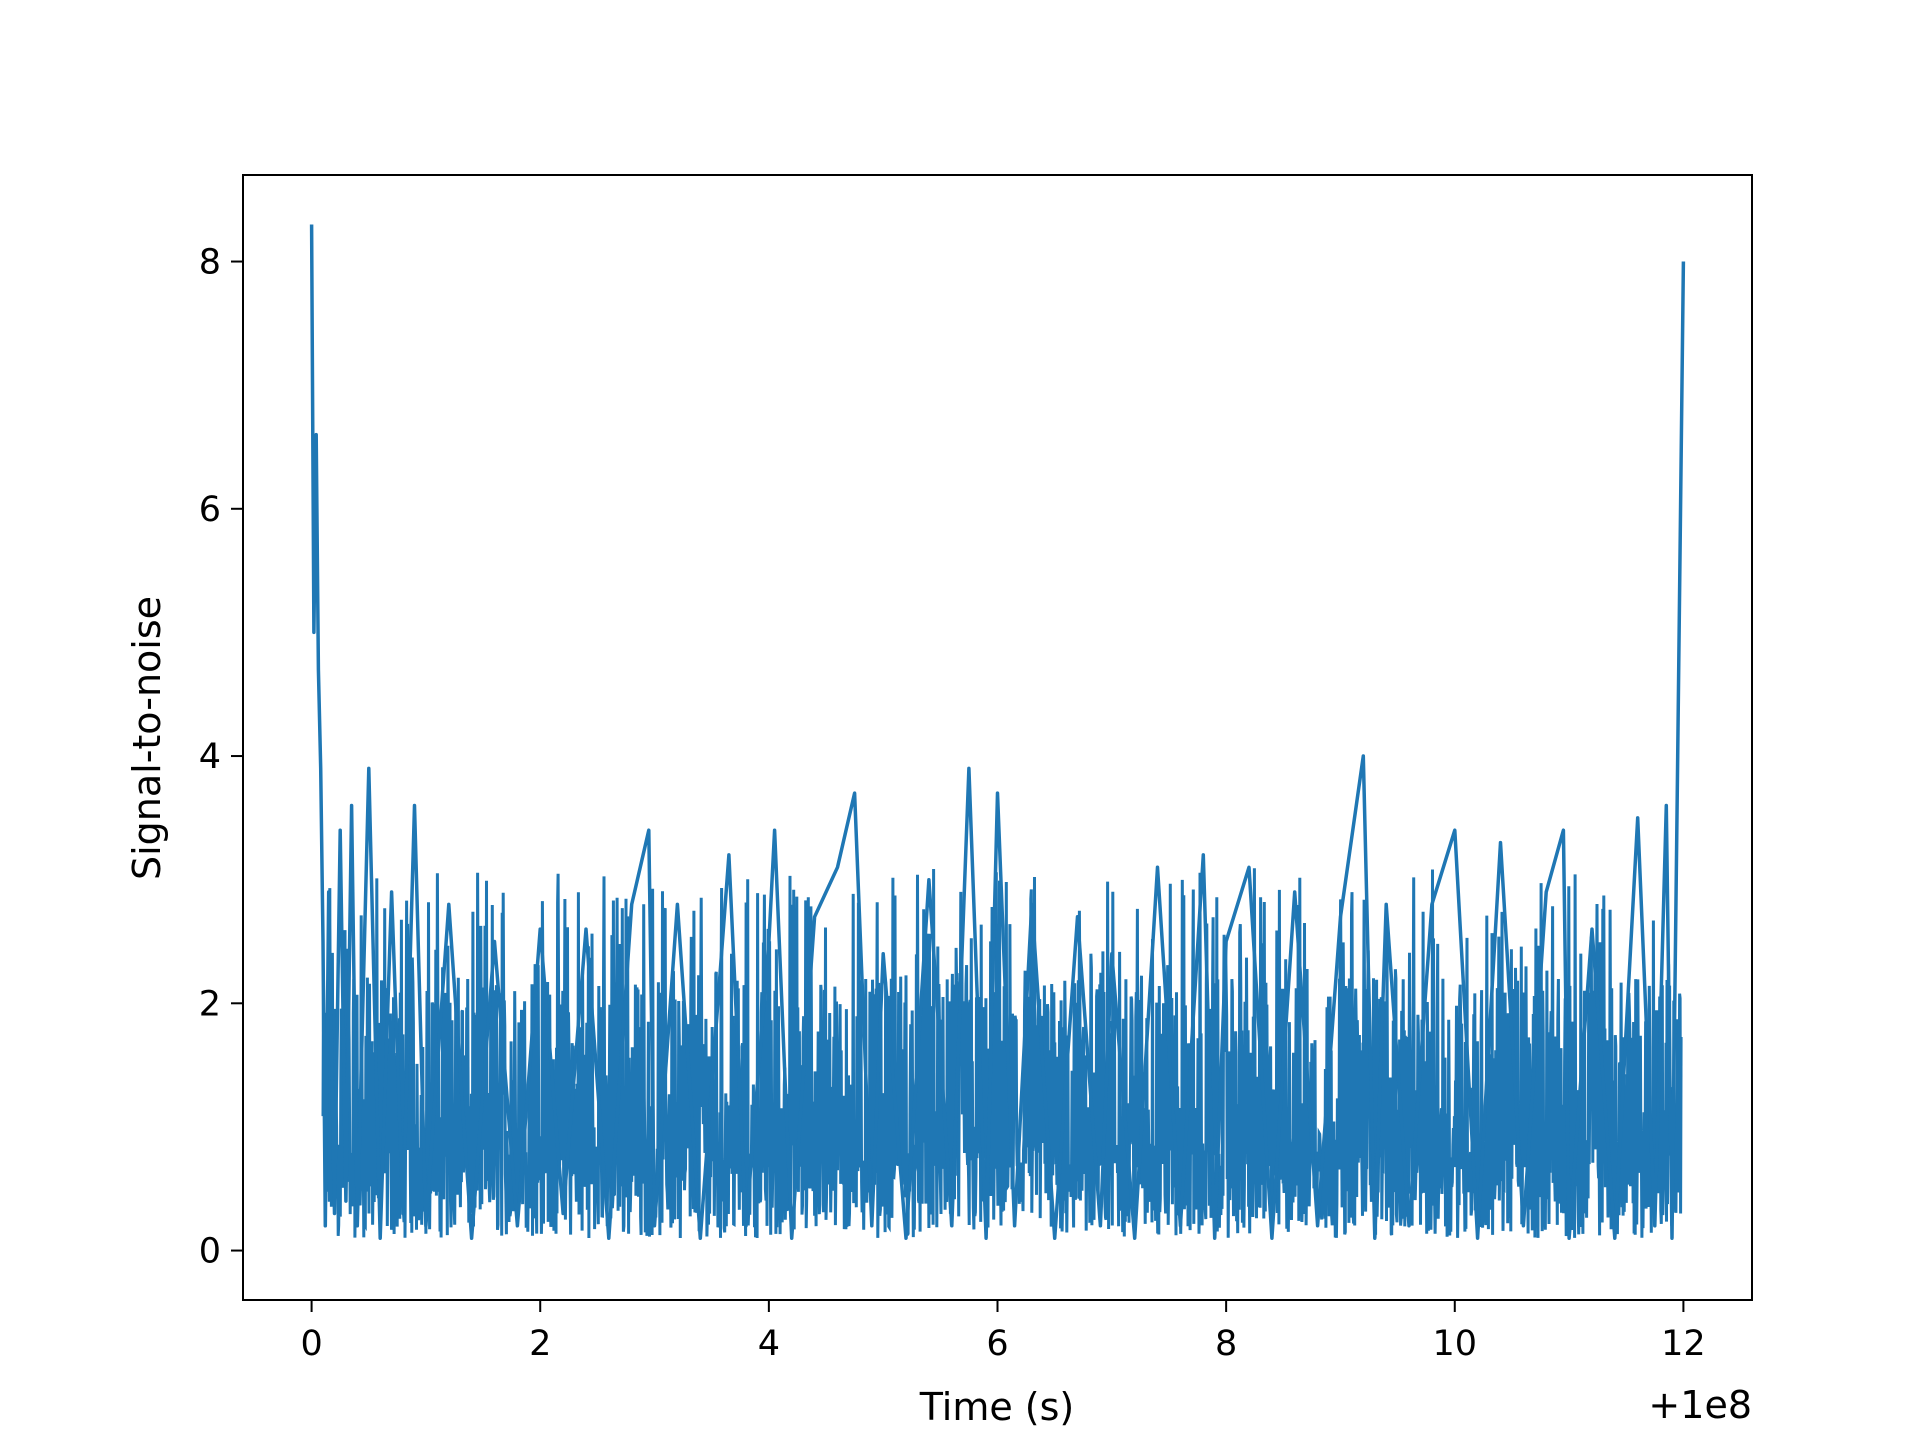 This screenshot has width=1920, height=1440. Describe the element at coordinates (997, 1344) in the screenshot. I see `x-tick-label: 6` at that location.